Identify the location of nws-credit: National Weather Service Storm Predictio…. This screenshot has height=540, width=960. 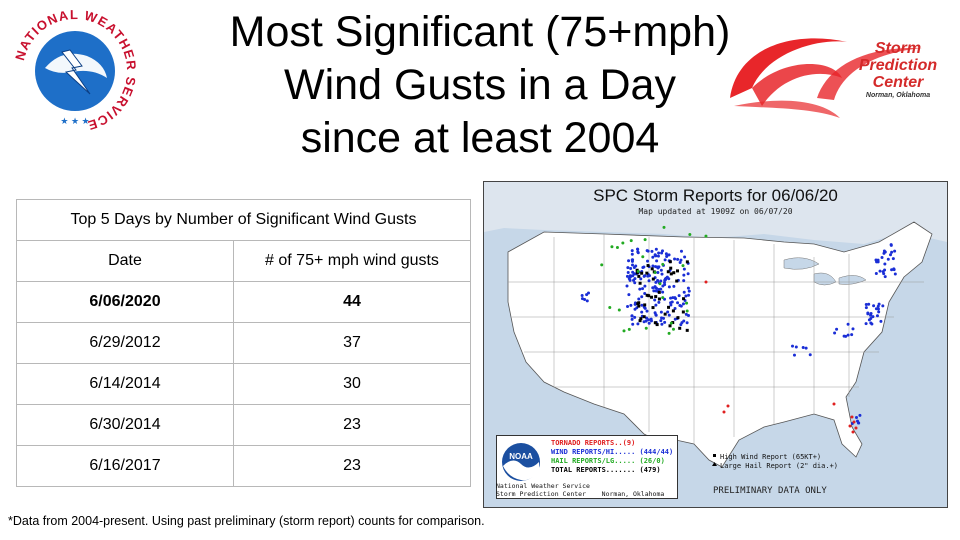
(580, 490).